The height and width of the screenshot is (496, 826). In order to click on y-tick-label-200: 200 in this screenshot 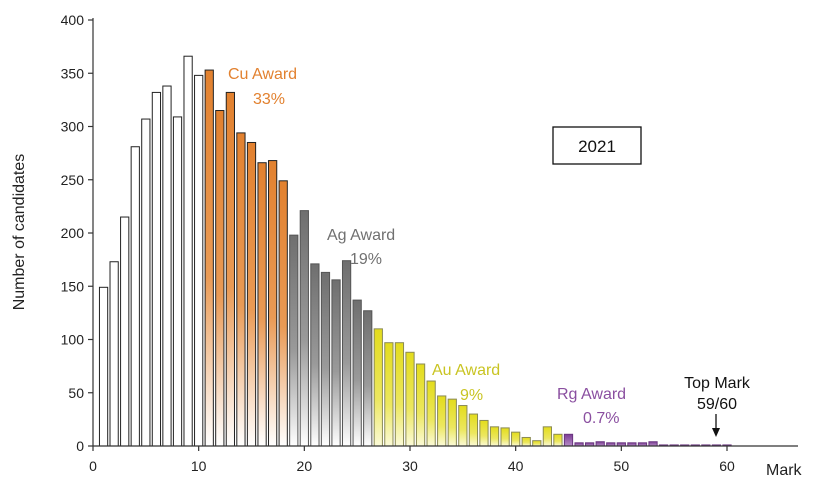, I will do `click(73, 233)`.